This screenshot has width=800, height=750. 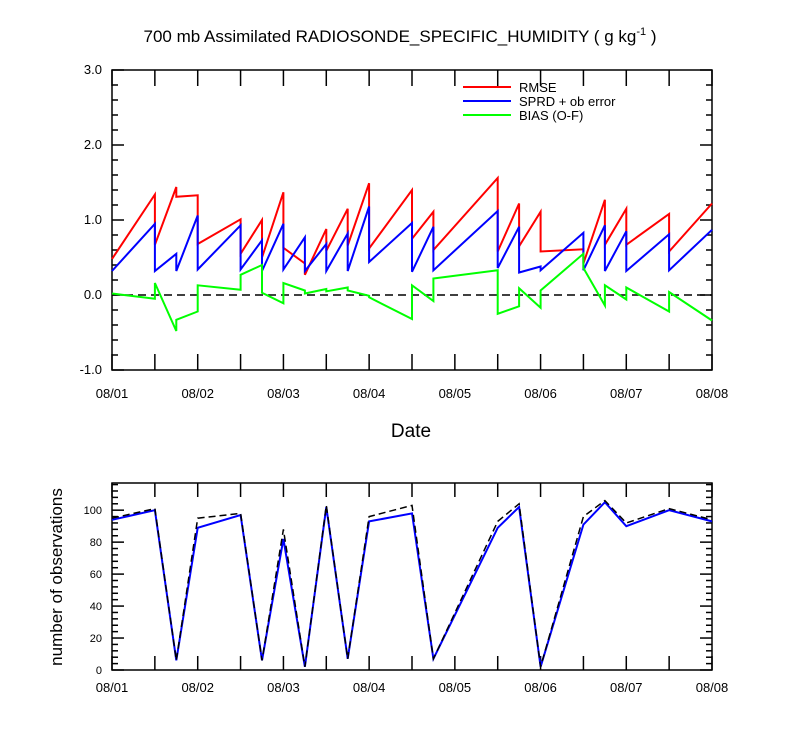 What do you see at coordinates (567, 101) in the screenshot?
I see `legend-label: SPRD + ob error` at bounding box center [567, 101].